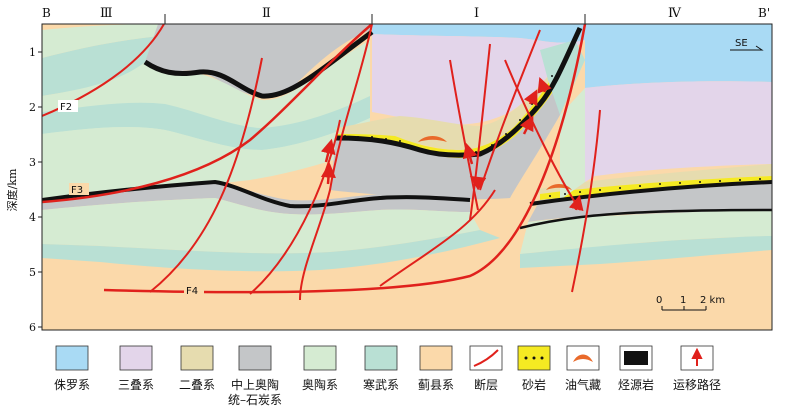  Describe the element at coordinates (653, 179) in the screenshot. I see `permian-layer-east` at that location.